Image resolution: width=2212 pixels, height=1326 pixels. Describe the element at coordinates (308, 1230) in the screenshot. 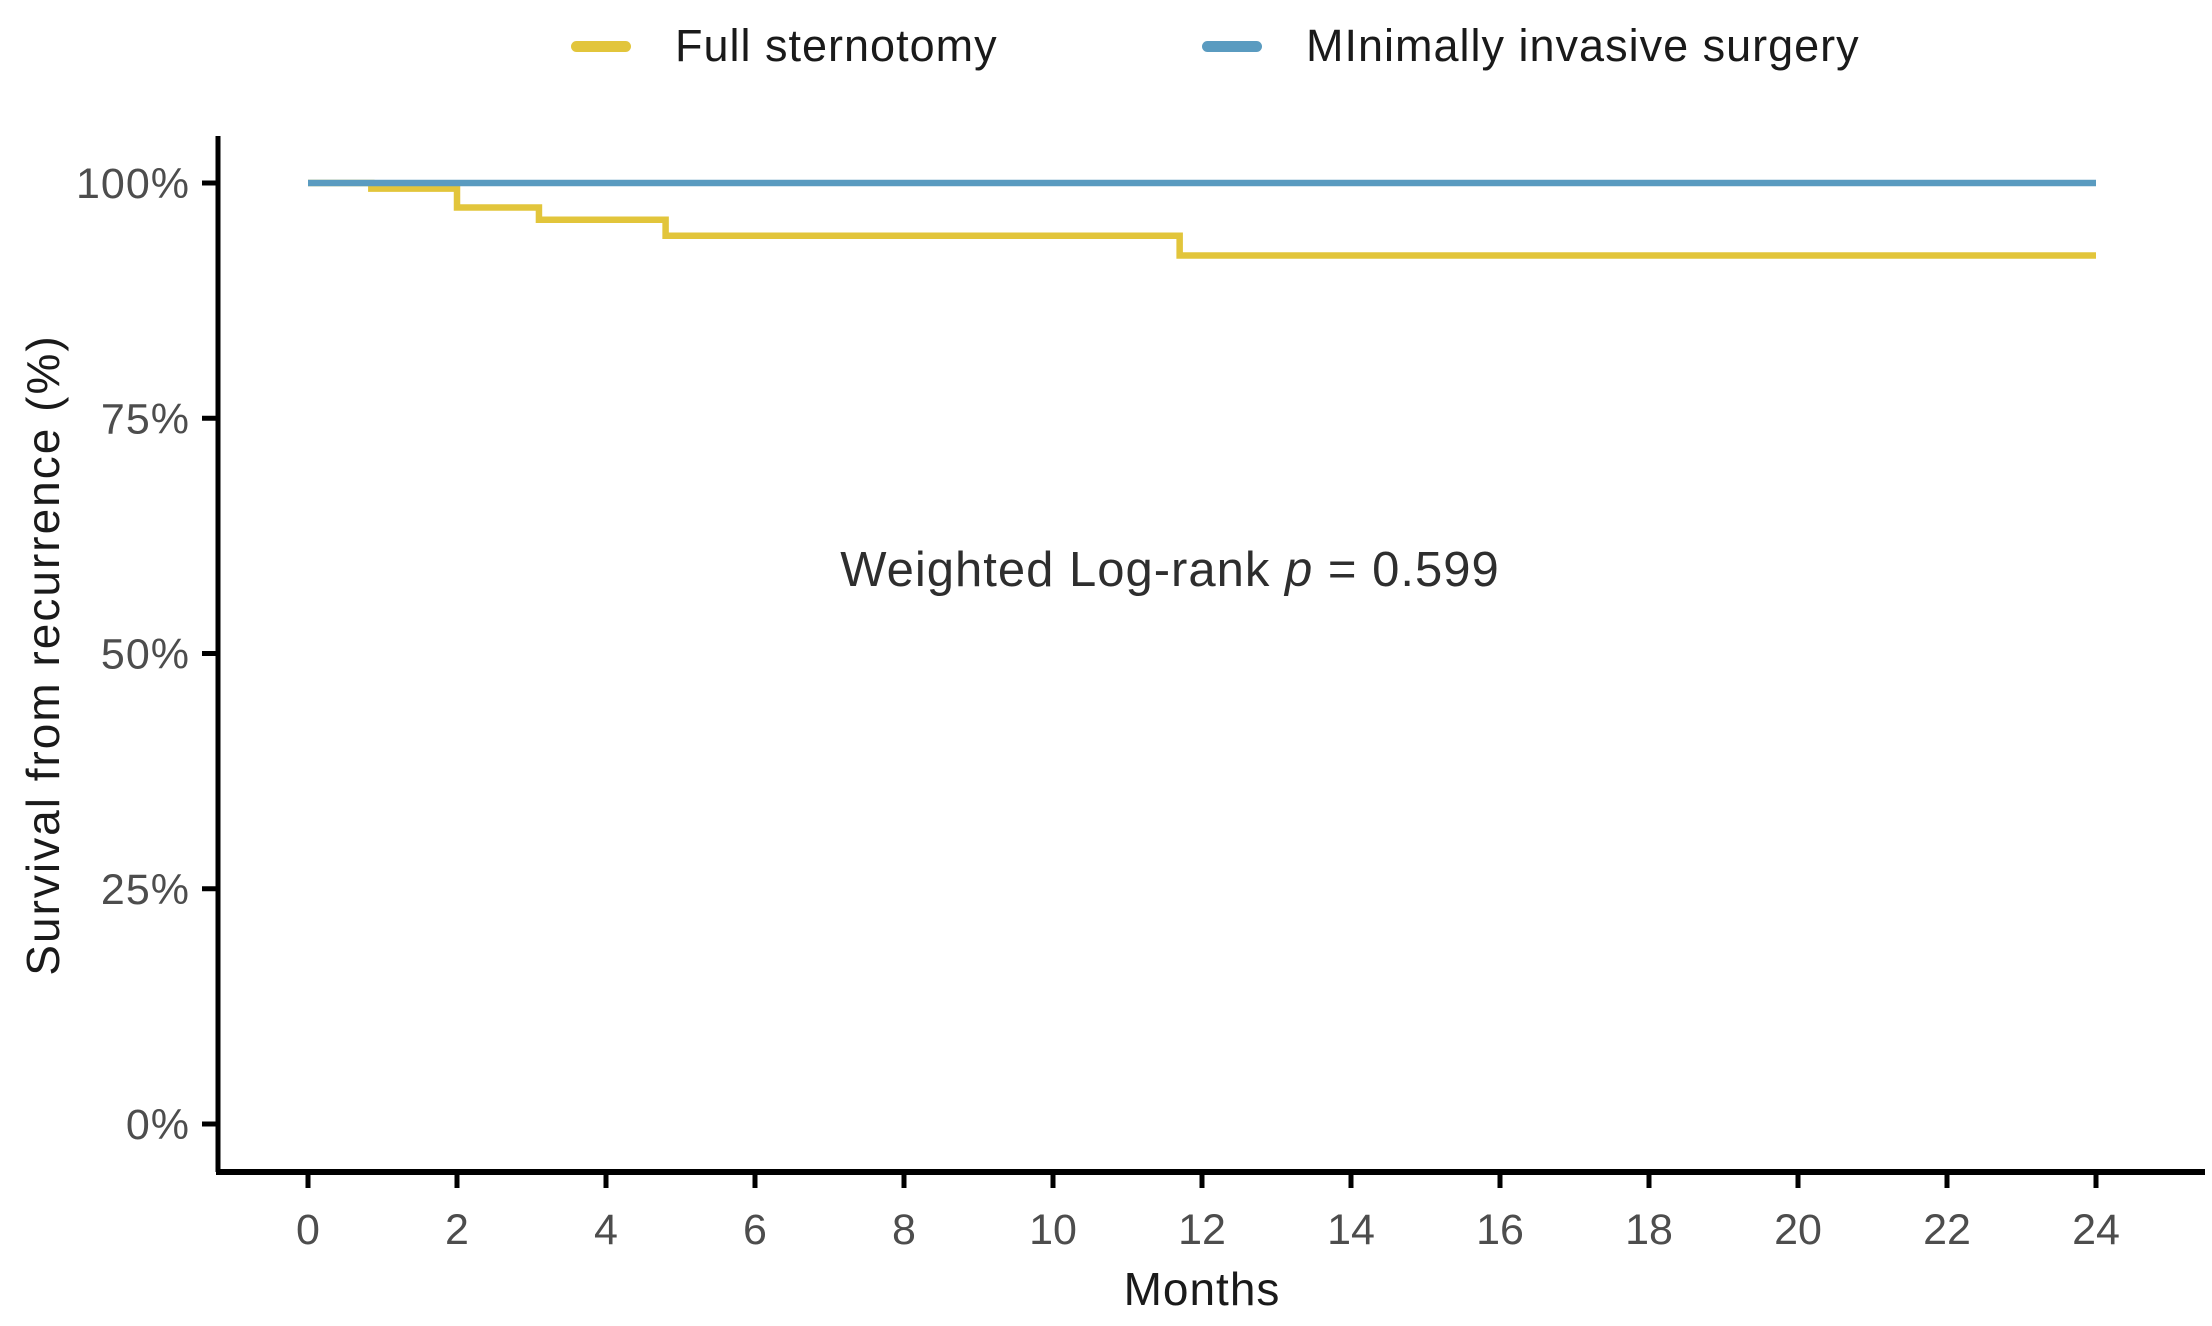

I see `x-tick-label: 0` at that location.